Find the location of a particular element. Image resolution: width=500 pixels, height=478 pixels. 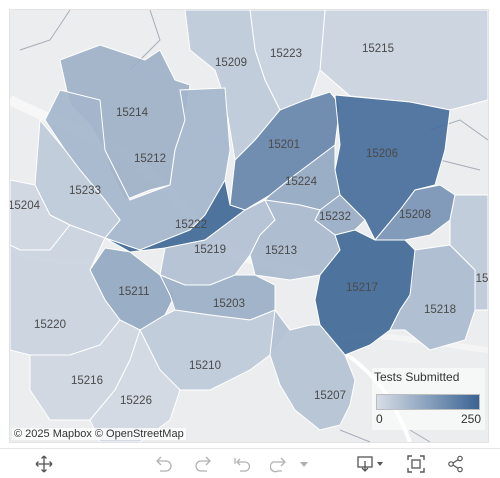

undo-icon is located at coordinates (163, 464).